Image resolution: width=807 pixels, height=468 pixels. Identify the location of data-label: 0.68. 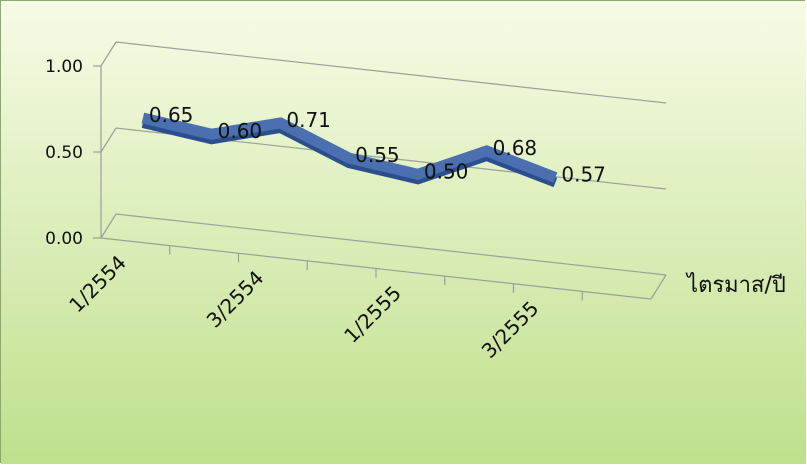
(515, 148).